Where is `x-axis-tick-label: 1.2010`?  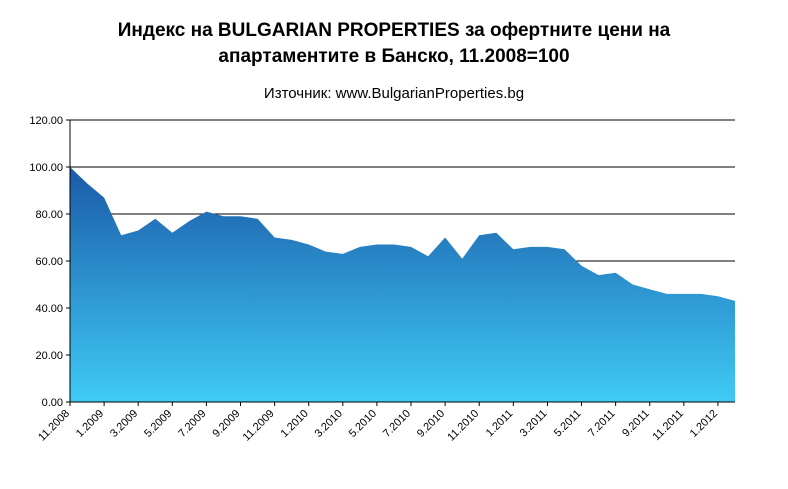 x-axis-tick-label: 1.2010 is located at coordinates (295, 424).